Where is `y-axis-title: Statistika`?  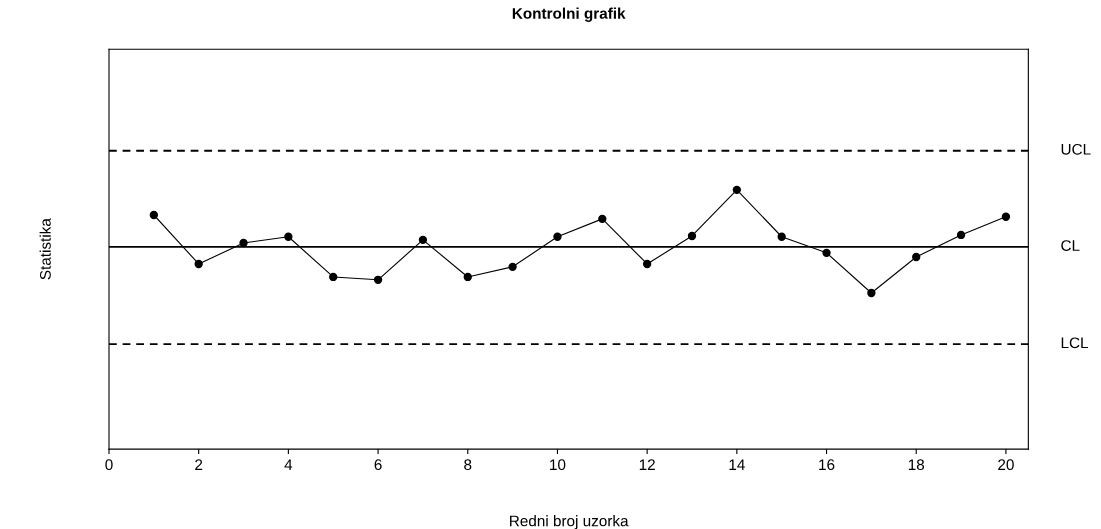
y-axis-title: Statistika is located at coordinates (45, 249).